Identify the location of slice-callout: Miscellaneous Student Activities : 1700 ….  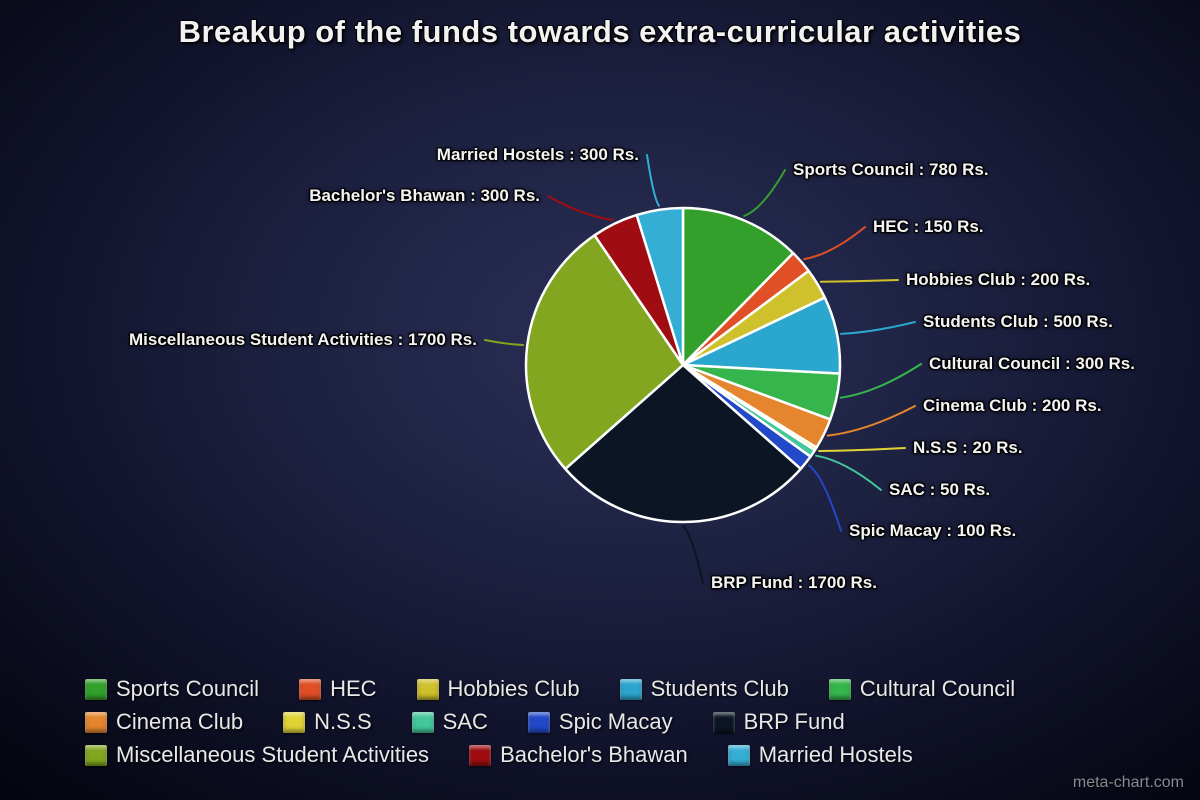
(303, 339).